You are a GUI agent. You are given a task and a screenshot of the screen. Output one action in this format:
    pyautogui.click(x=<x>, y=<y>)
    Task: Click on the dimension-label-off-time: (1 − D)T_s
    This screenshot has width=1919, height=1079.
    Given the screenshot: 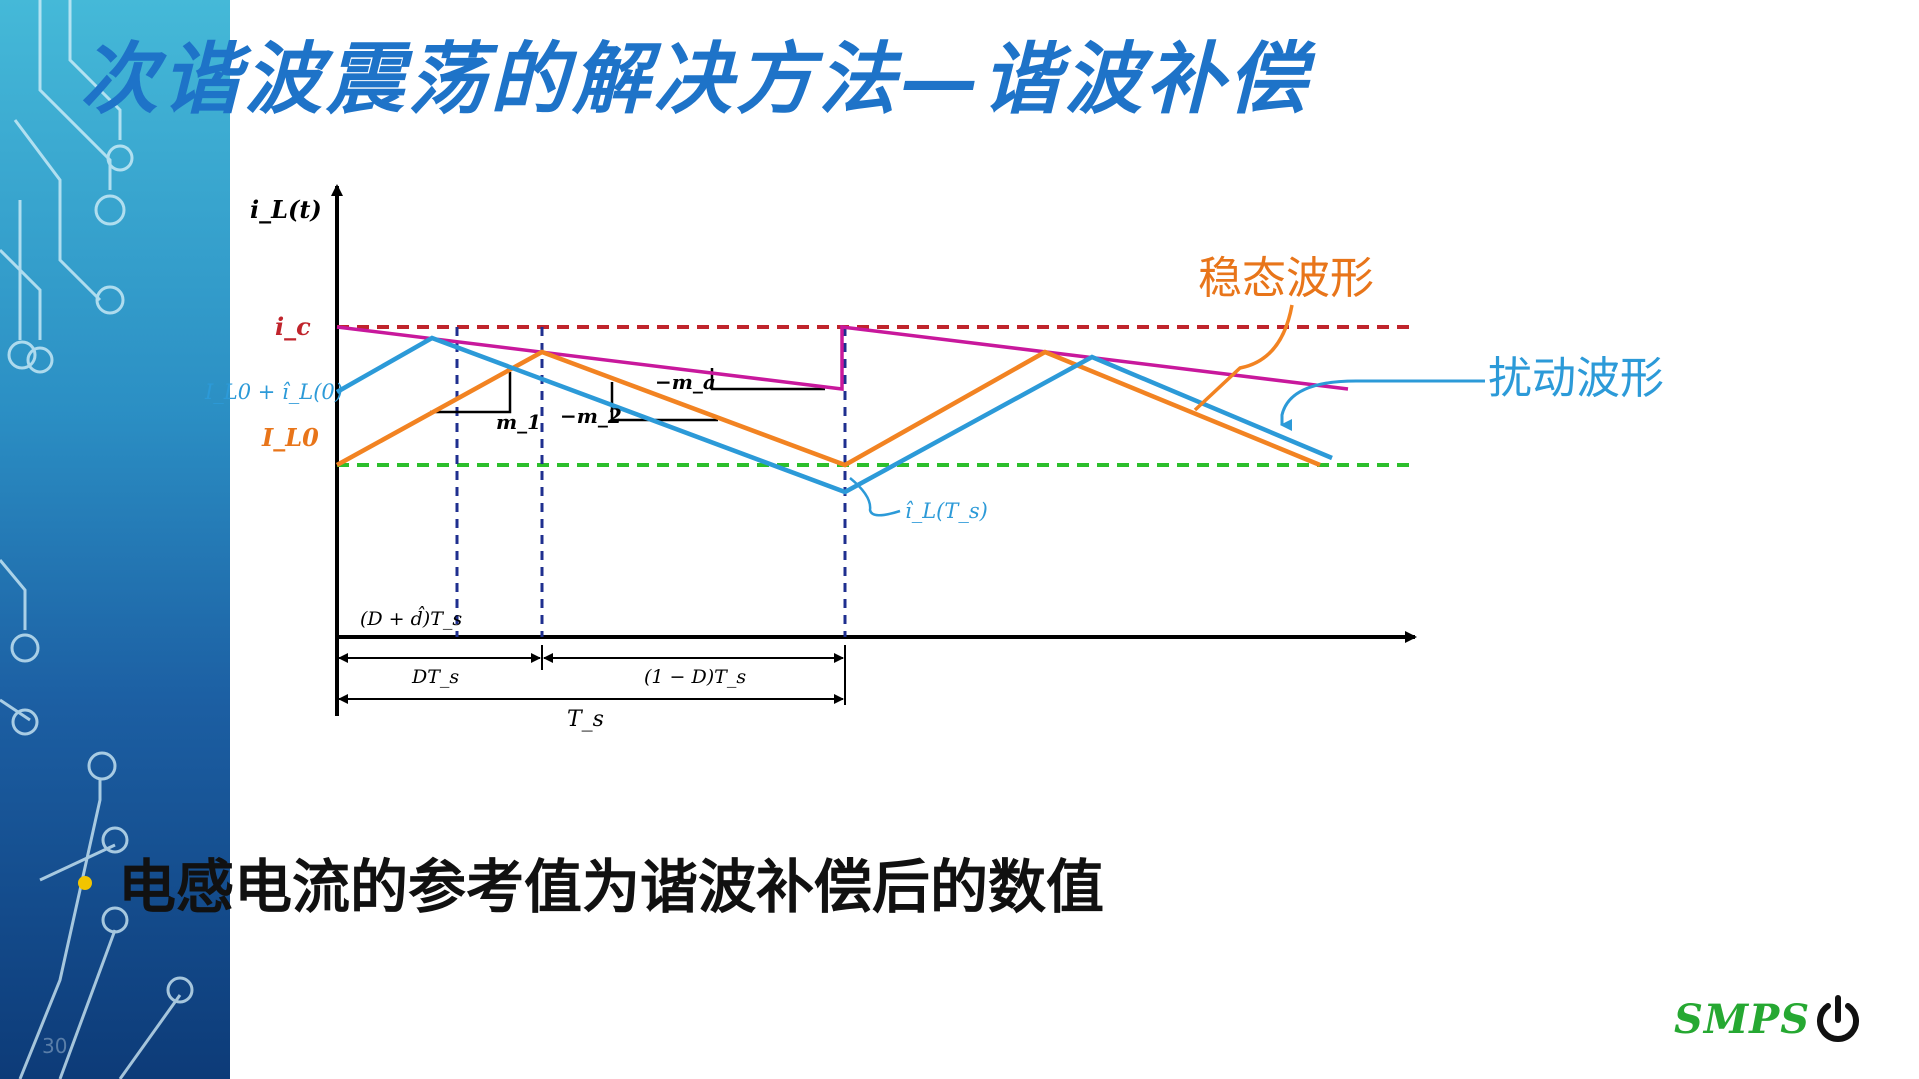 What is the action you would take?
    pyautogui.click(x=695, y=677)
    